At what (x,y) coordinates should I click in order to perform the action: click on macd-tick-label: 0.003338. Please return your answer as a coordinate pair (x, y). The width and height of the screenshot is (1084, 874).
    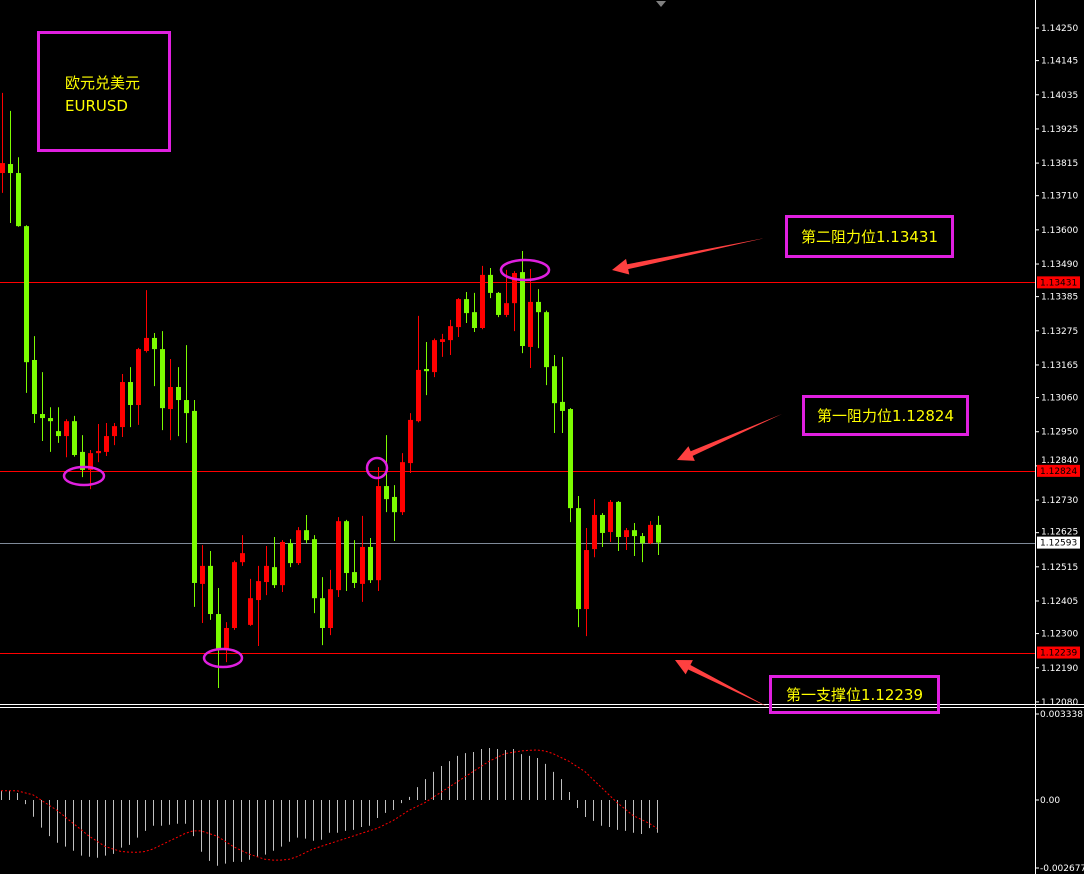
    Looking at the image, I should click on (1061, 715).